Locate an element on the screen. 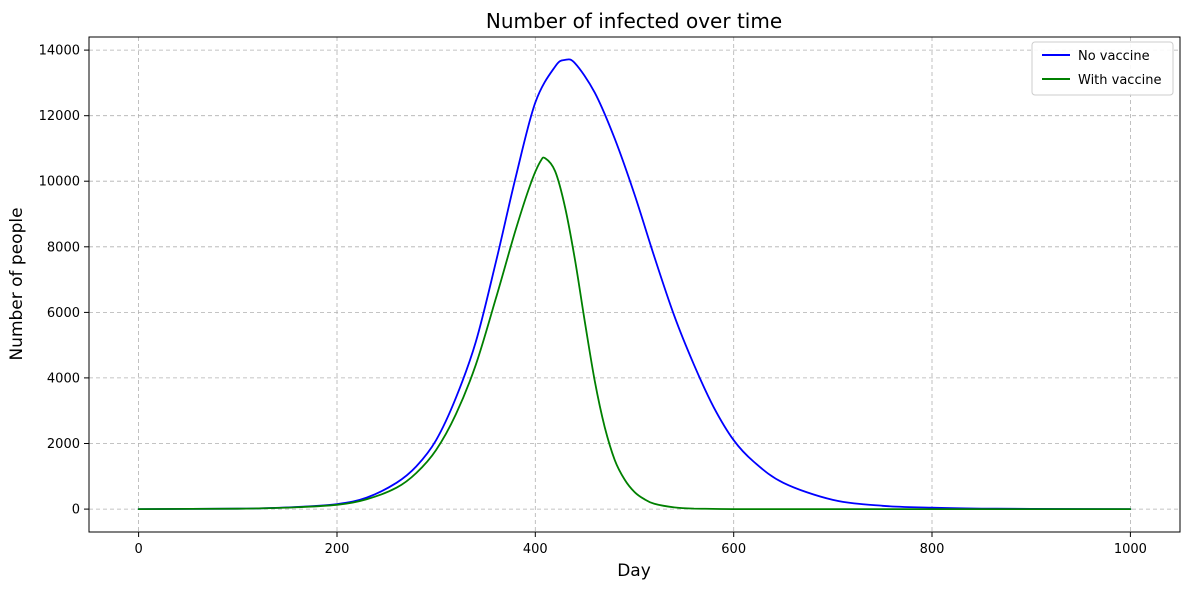 The width and height of the screenshot is (1189, 590). x-tick-label: 1000 is located at coordinates (1130, 549).